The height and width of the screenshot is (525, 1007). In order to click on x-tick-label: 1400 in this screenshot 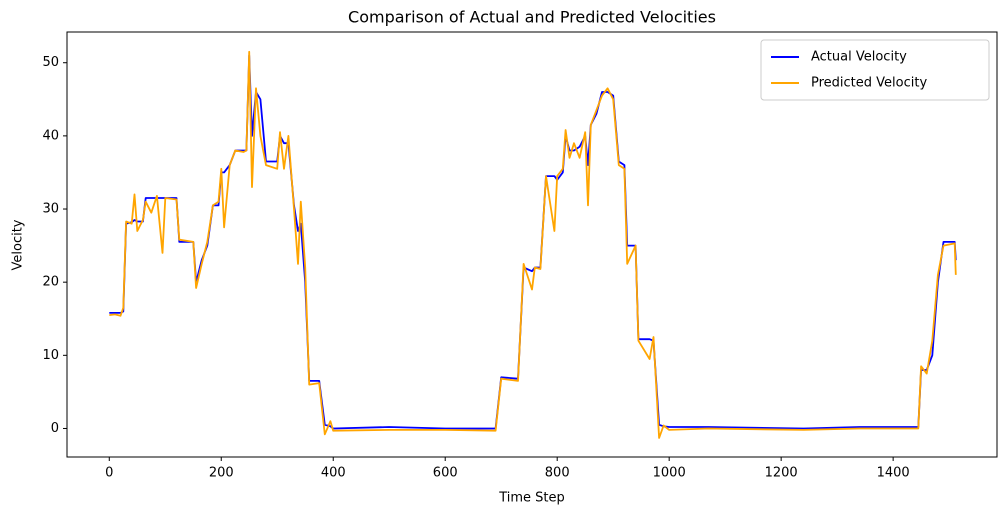, I will do `click(893, 473)`.